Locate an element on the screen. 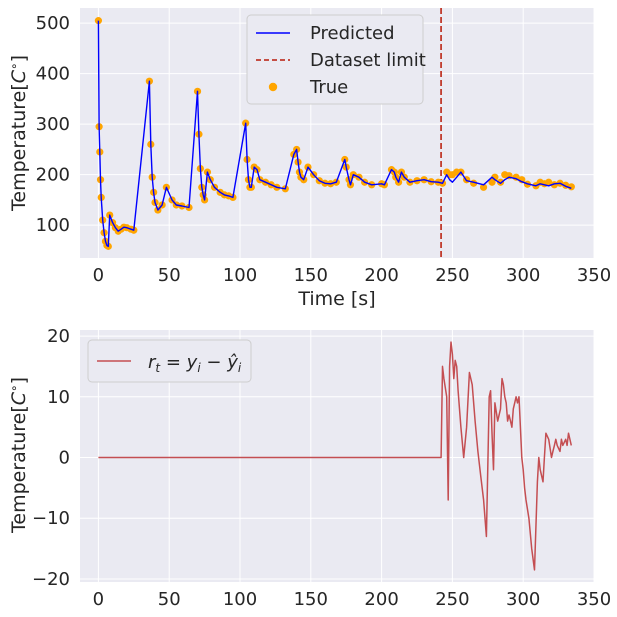 Image resolution: width=617 pixels, height=617 pixels. top-legend: Predicted Dataset limit True is located at coordinates (336, 59).